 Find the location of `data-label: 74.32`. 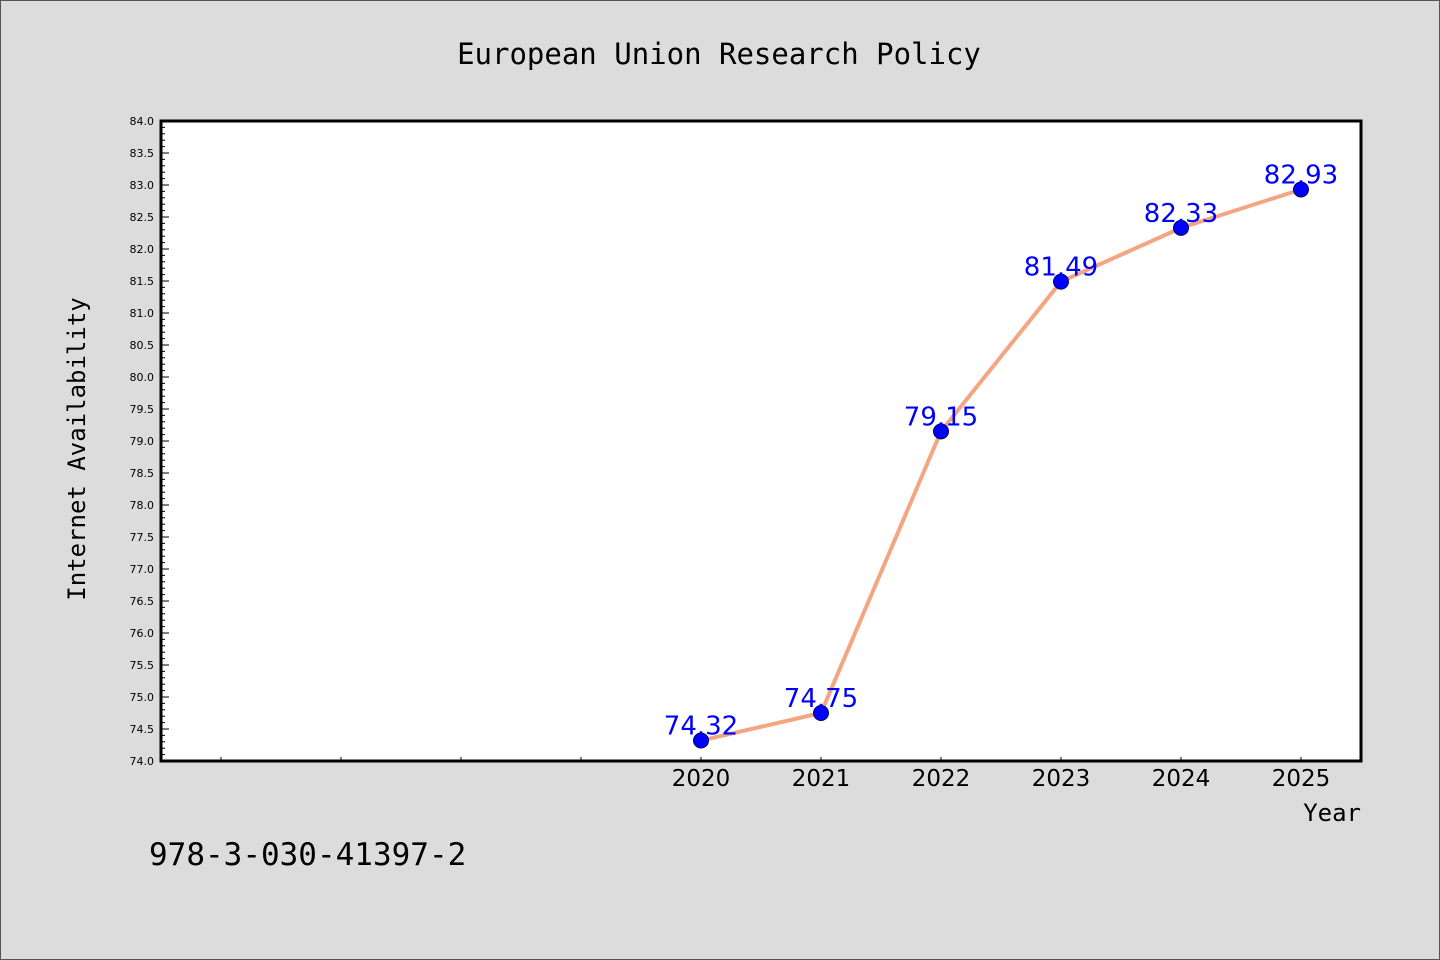

data-label: 74.32 is located at coordinates (701, 727).